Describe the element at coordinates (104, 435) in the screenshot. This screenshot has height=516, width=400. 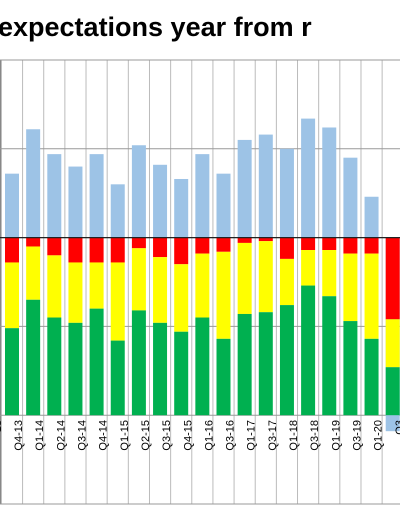
I see `x-tick-label: Q4-14` at that location.